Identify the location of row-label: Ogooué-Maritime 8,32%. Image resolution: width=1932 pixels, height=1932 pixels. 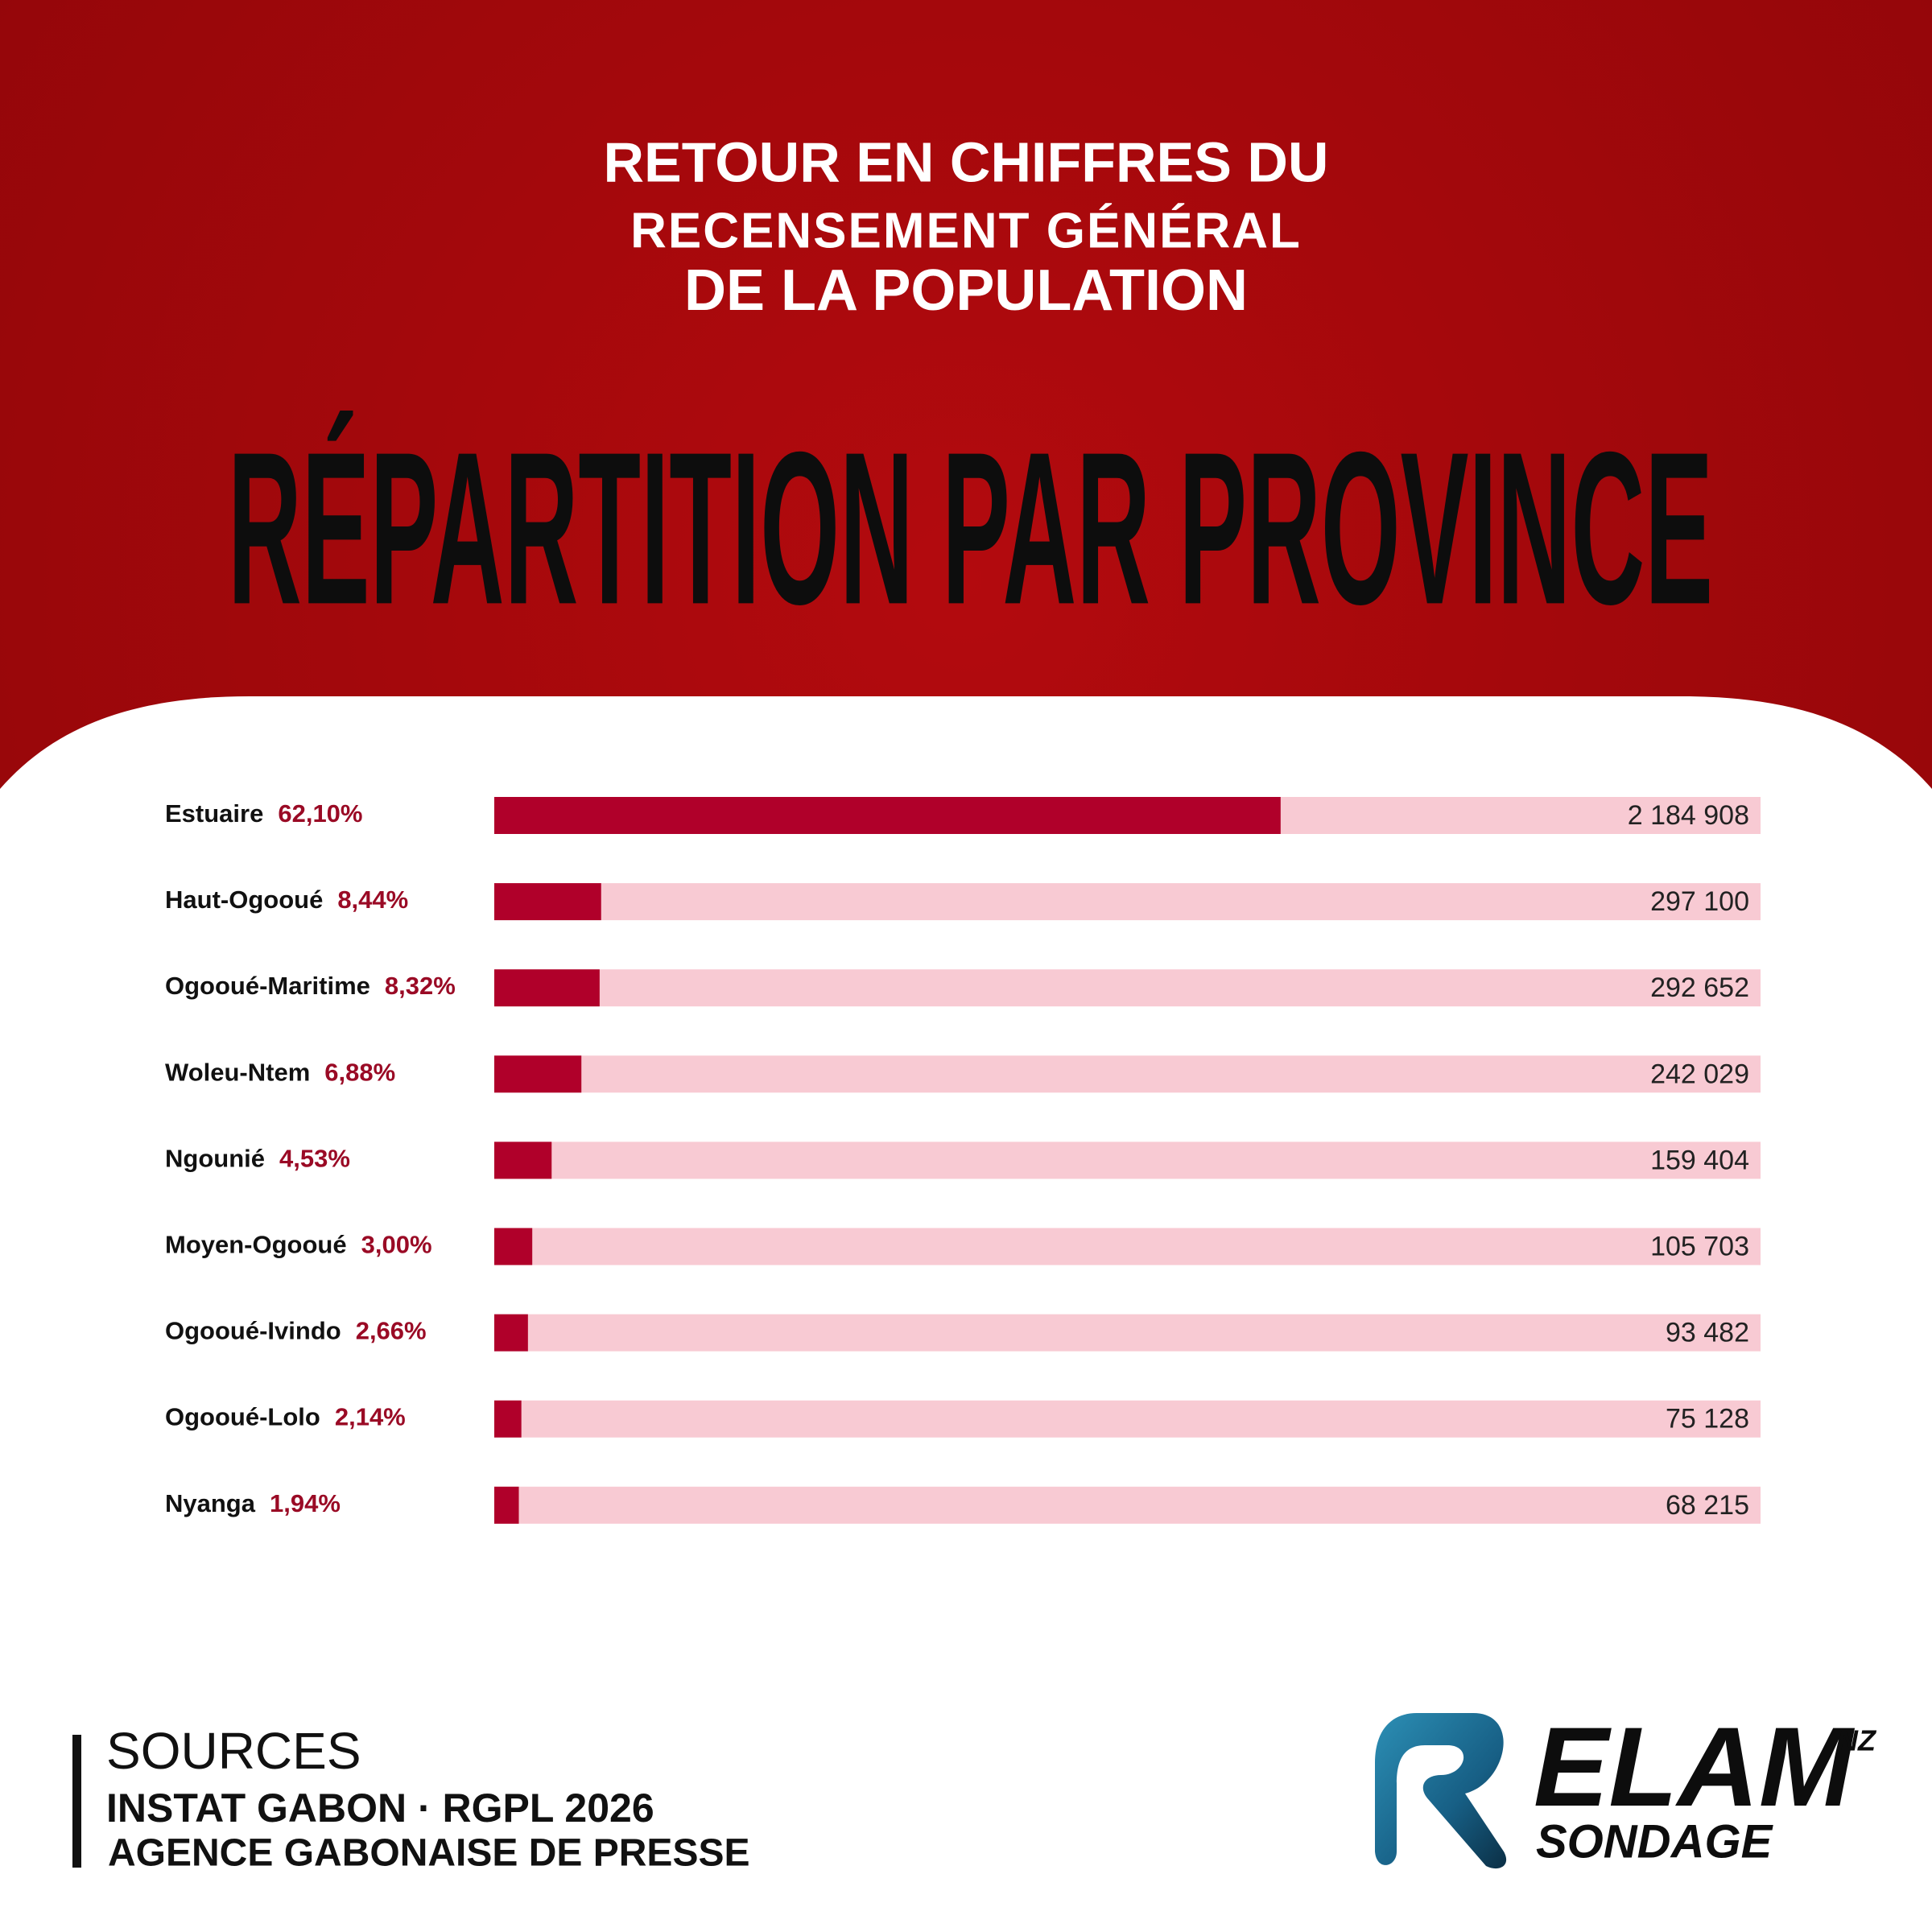
(310, 986).